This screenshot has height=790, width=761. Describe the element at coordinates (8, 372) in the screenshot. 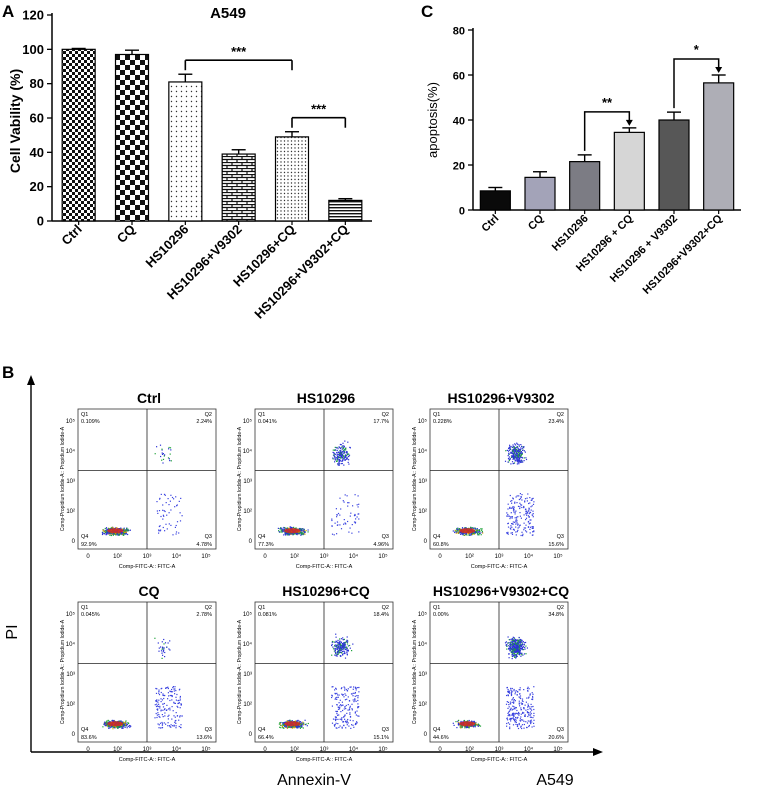

I see `panel-label-b: B` at that location.